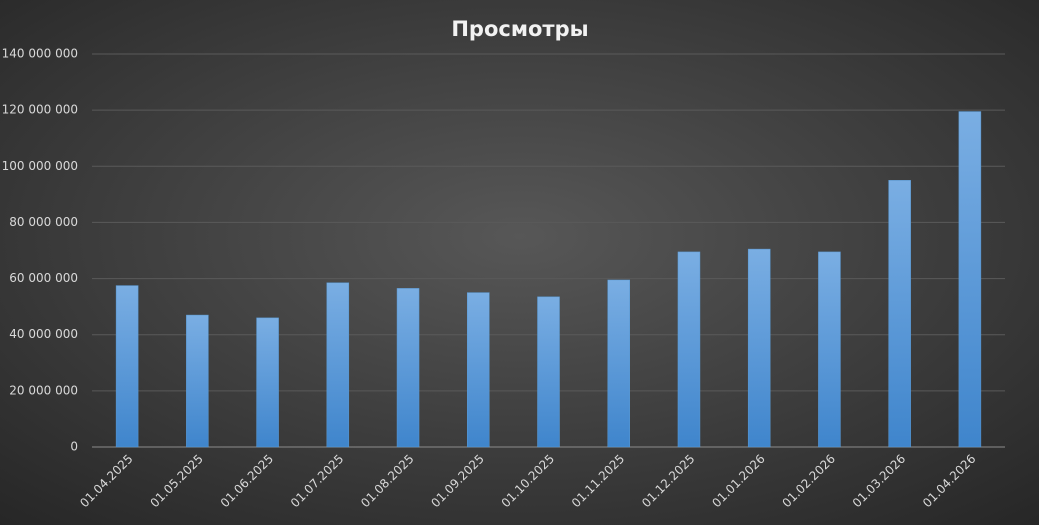  What do you see at coordinates (43, 278) in the screenshot?
I see `y-tick-label: 60 000 000` at bounding box center [43, 278].